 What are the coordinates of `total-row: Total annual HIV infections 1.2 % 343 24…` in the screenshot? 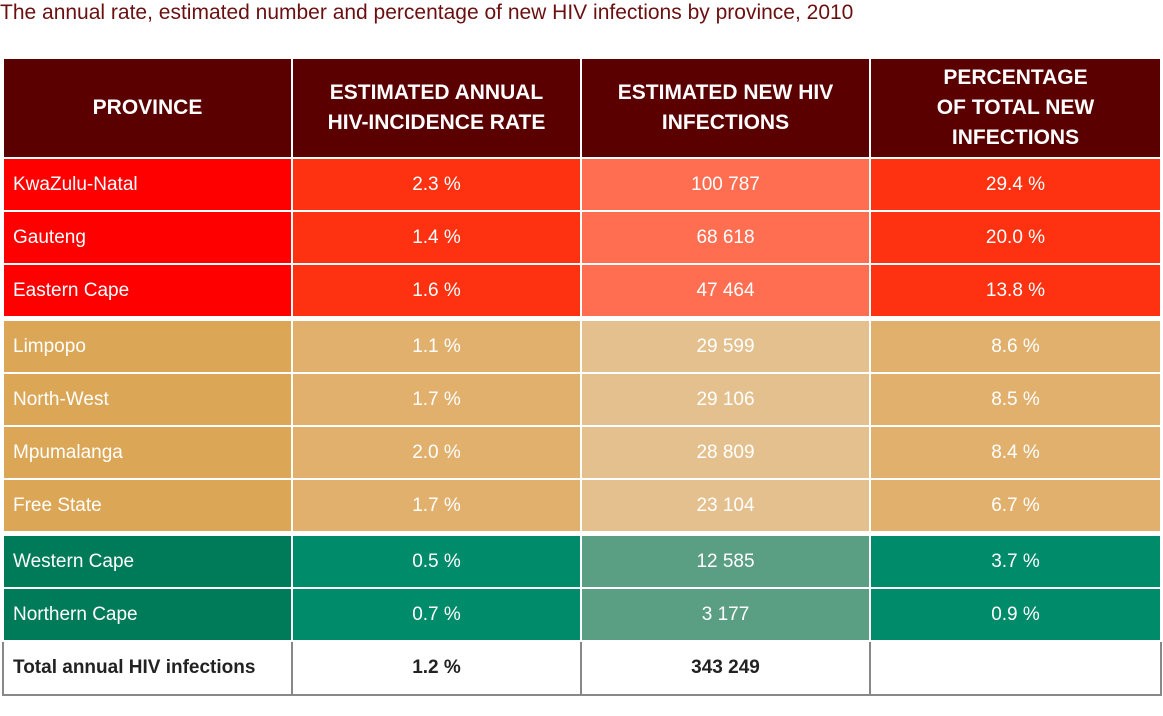 It's located at (582, 668).